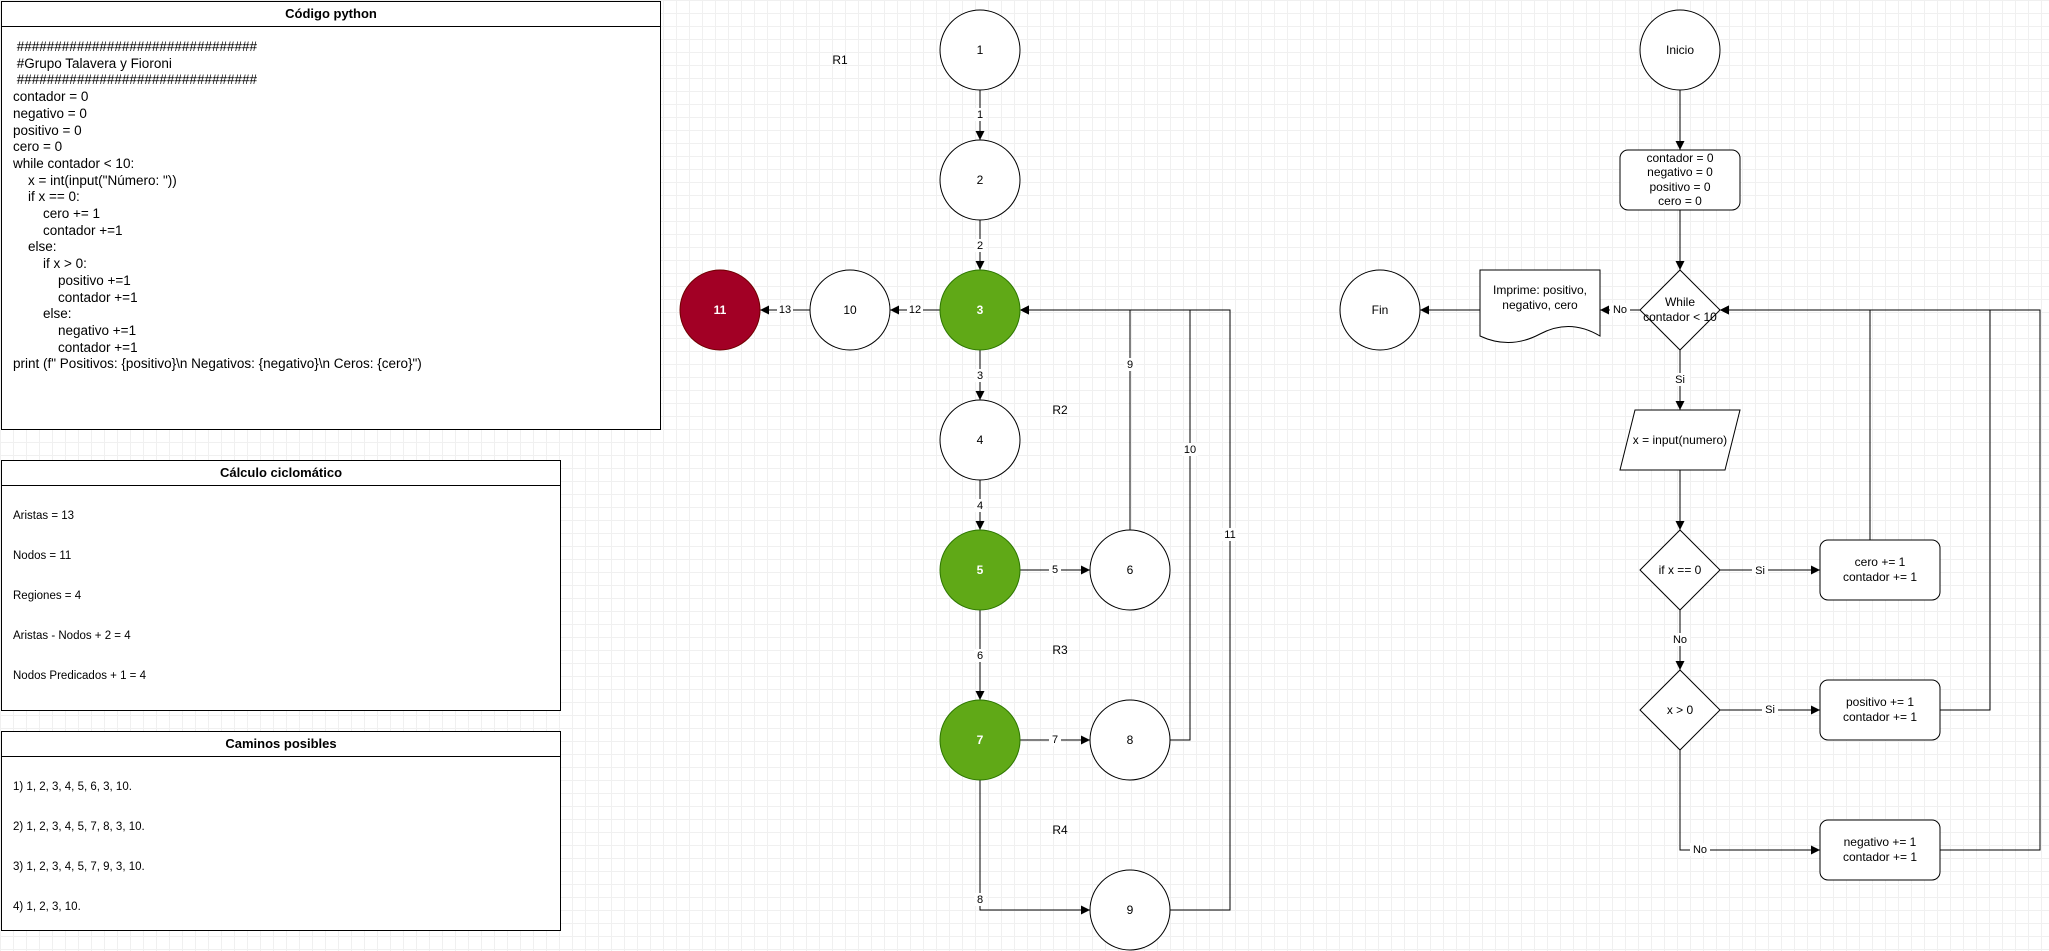 The width and height of the screenshot is (2049, 951). I want to click on svg-text: contador < 10, so click(1680, 317).